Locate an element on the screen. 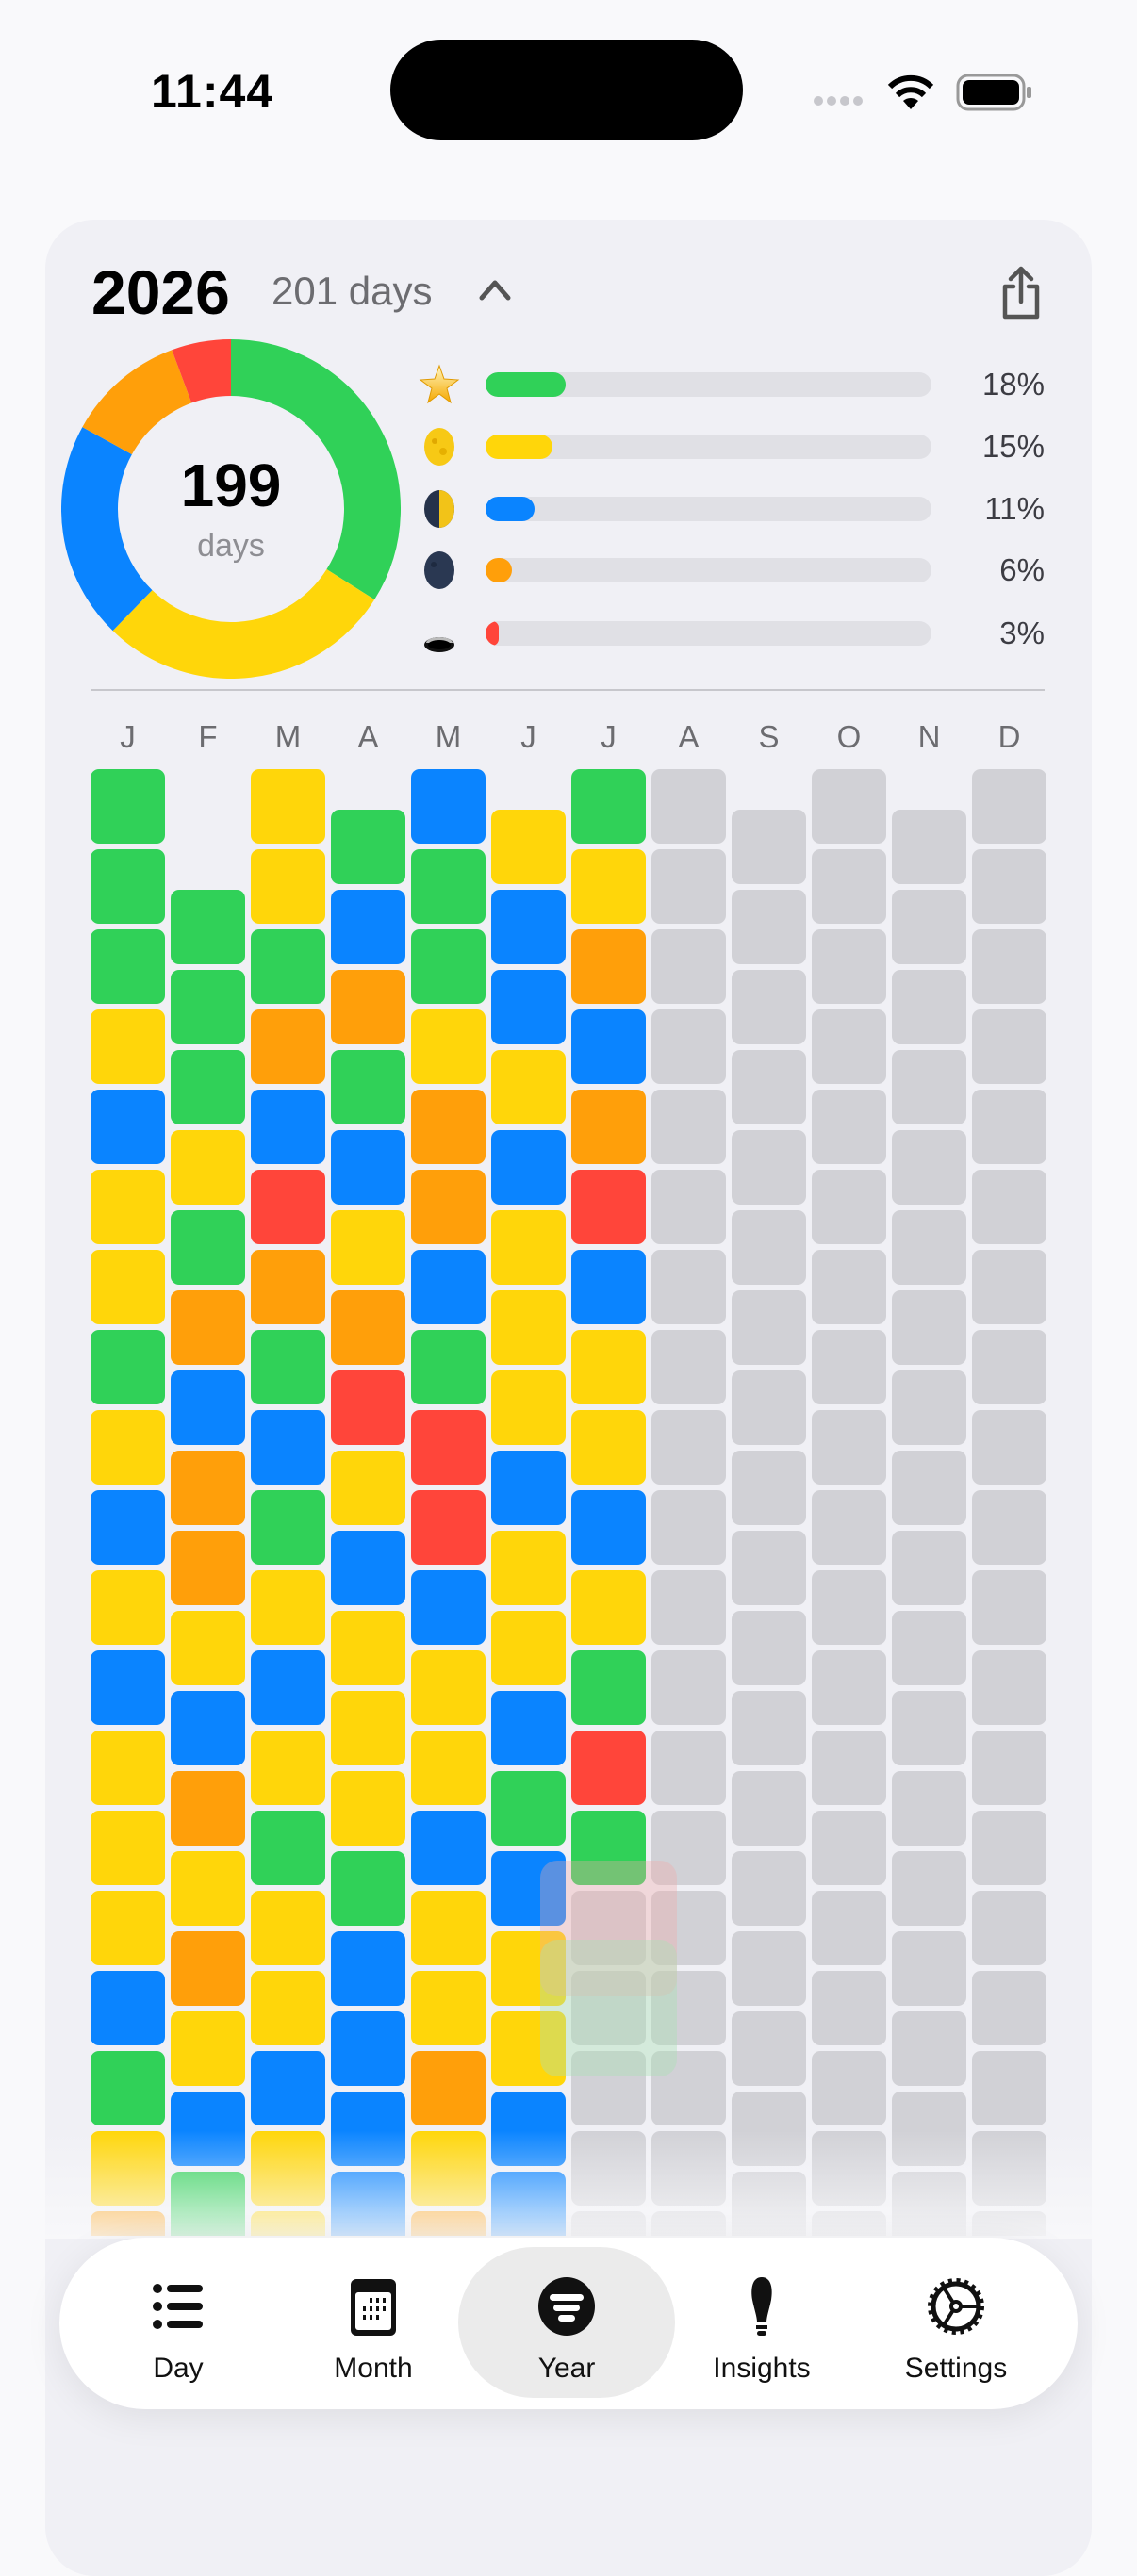  tab-insights: Insights is located at coordinates (761, 2322).